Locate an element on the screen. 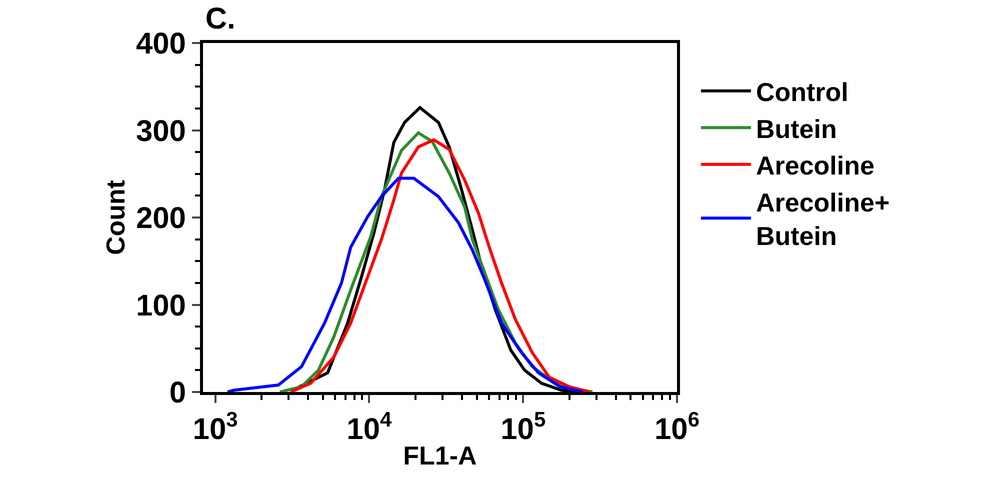 This screenshot has width=986, height=491. y-axis-title: Count is located at coordinates (115, 218).